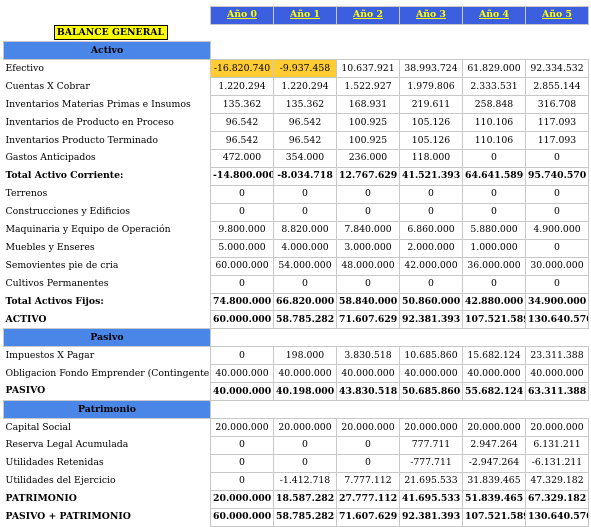  Describe the element at coordinates (431, 517) in the screenshot. I see `value-cell: 92.381.393` at that location.